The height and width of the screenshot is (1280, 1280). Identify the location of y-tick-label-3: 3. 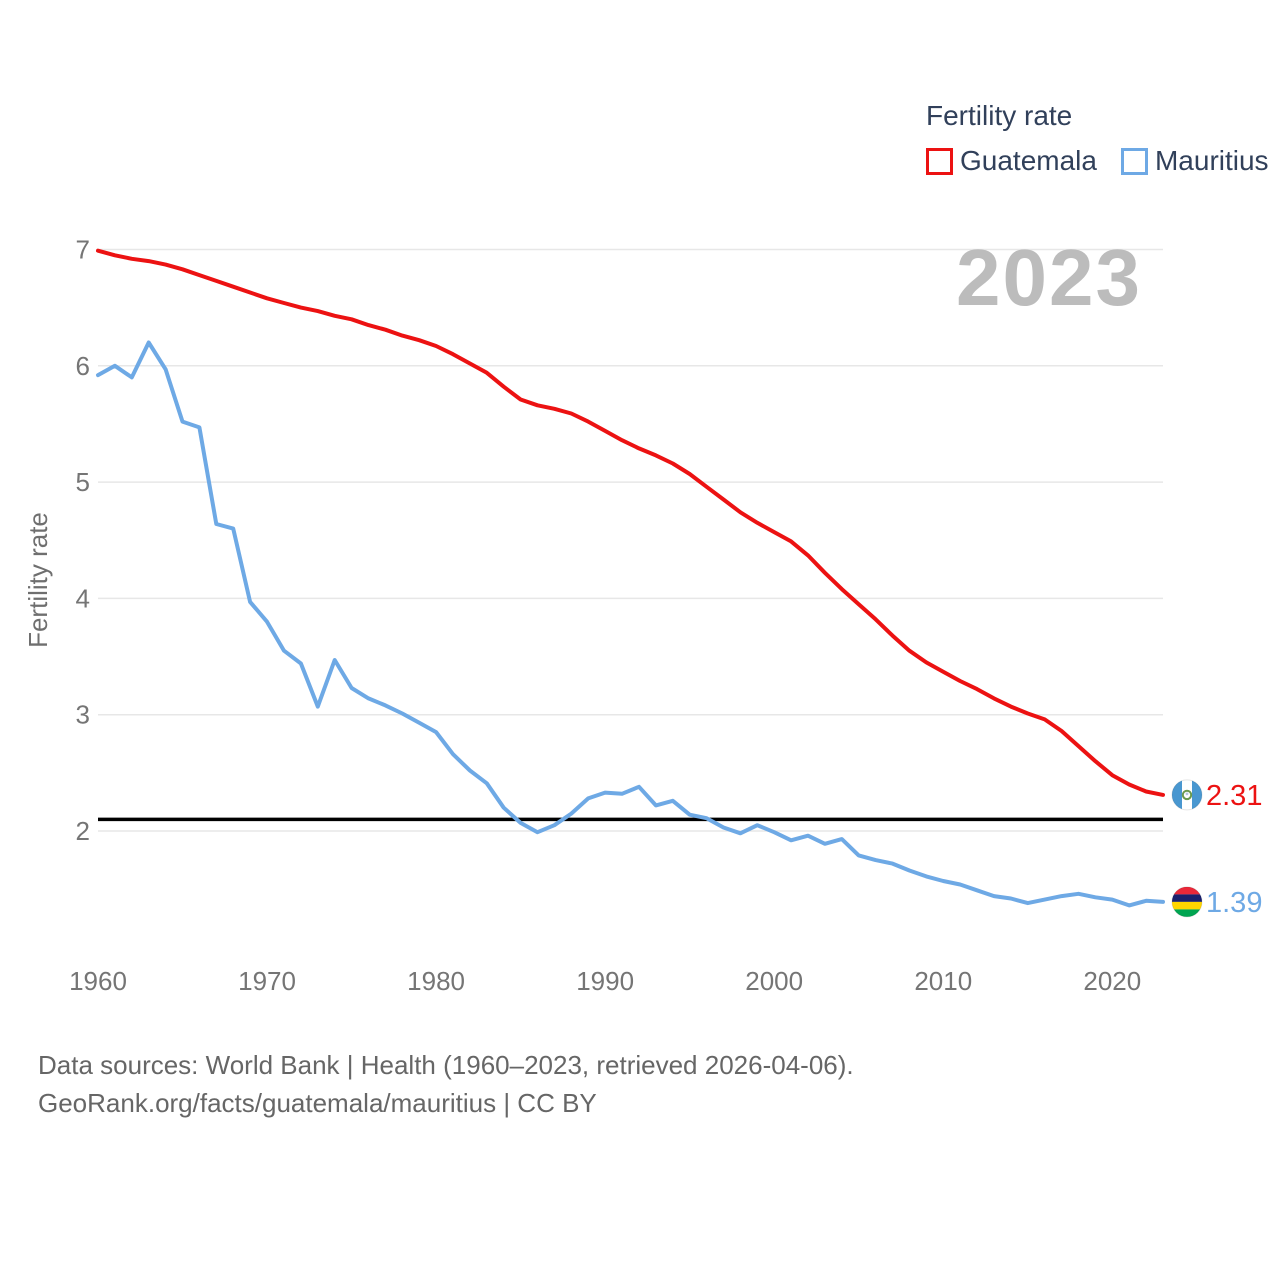
(83, 715).